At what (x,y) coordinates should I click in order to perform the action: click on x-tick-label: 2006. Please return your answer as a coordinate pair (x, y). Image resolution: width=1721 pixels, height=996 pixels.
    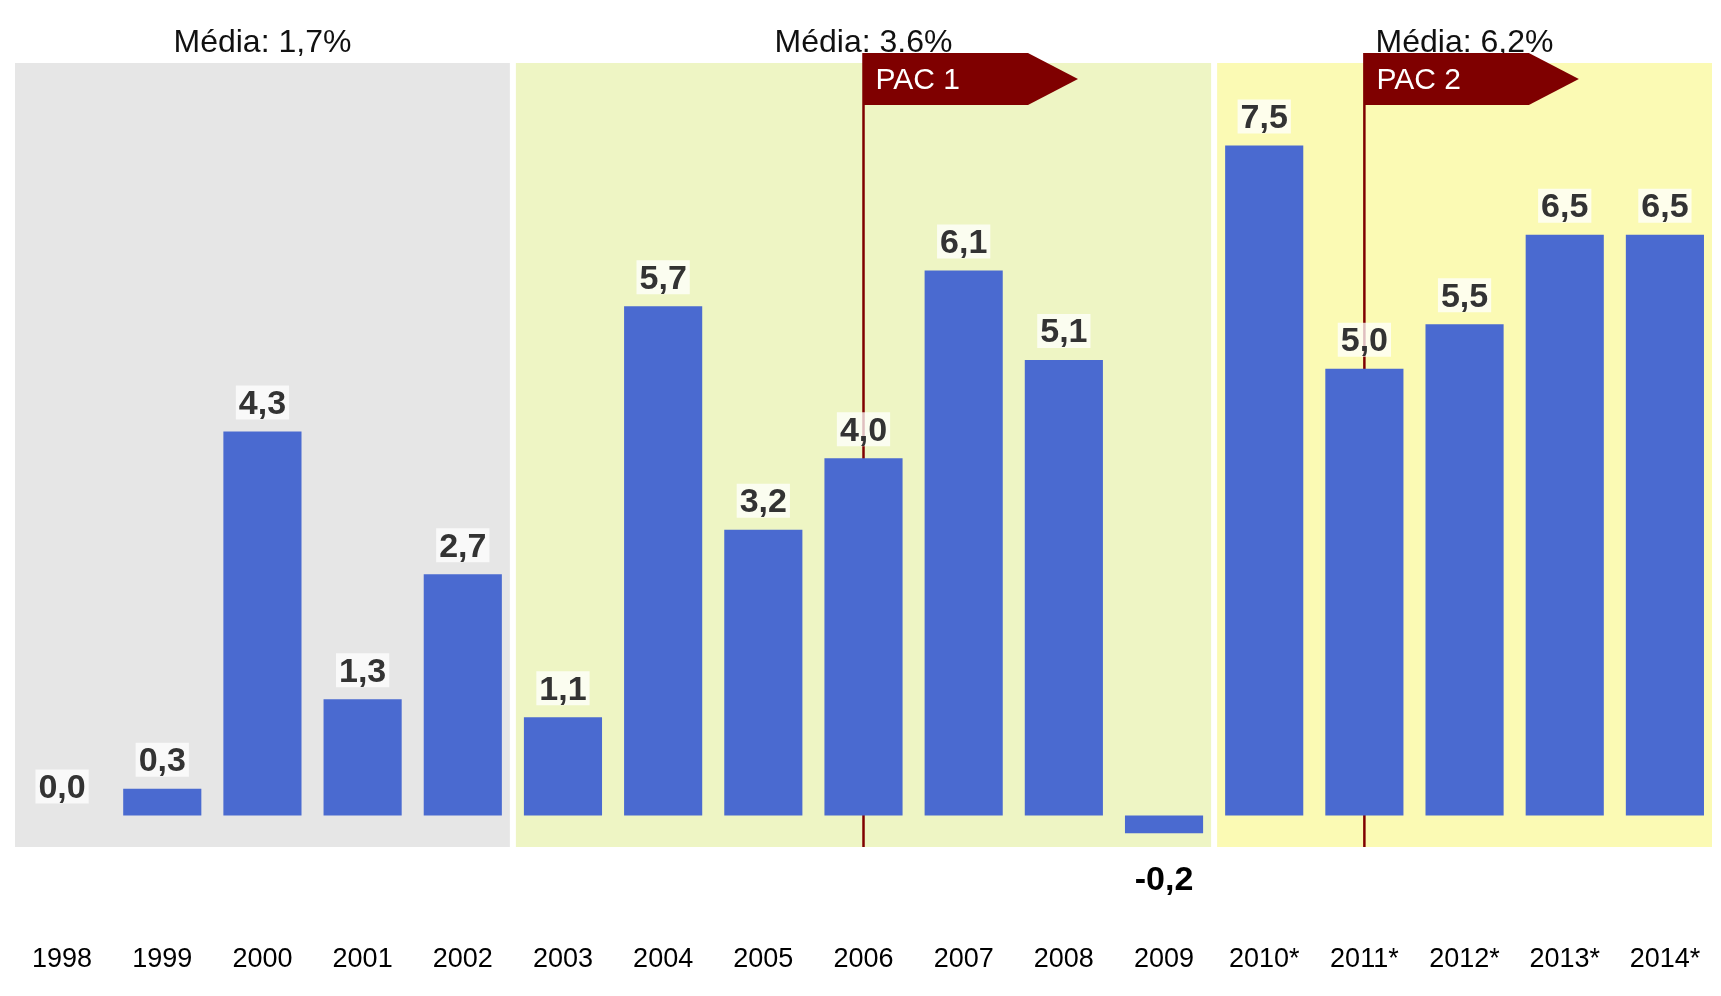
    Looking at the image, I should click on (863, 958).